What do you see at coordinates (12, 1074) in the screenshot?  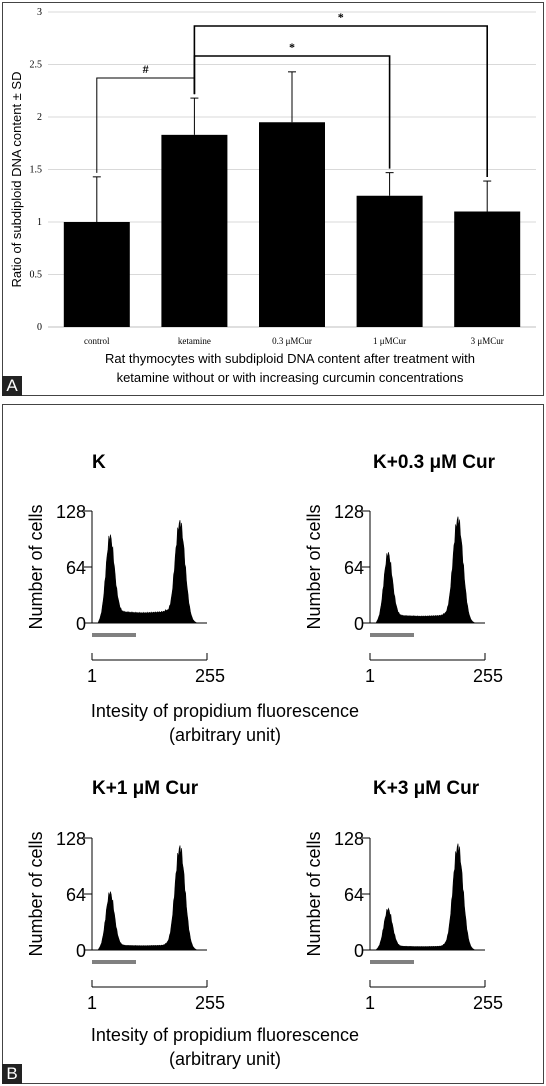 I see `panel-label-b: B` at bounding box center [12, 1074].